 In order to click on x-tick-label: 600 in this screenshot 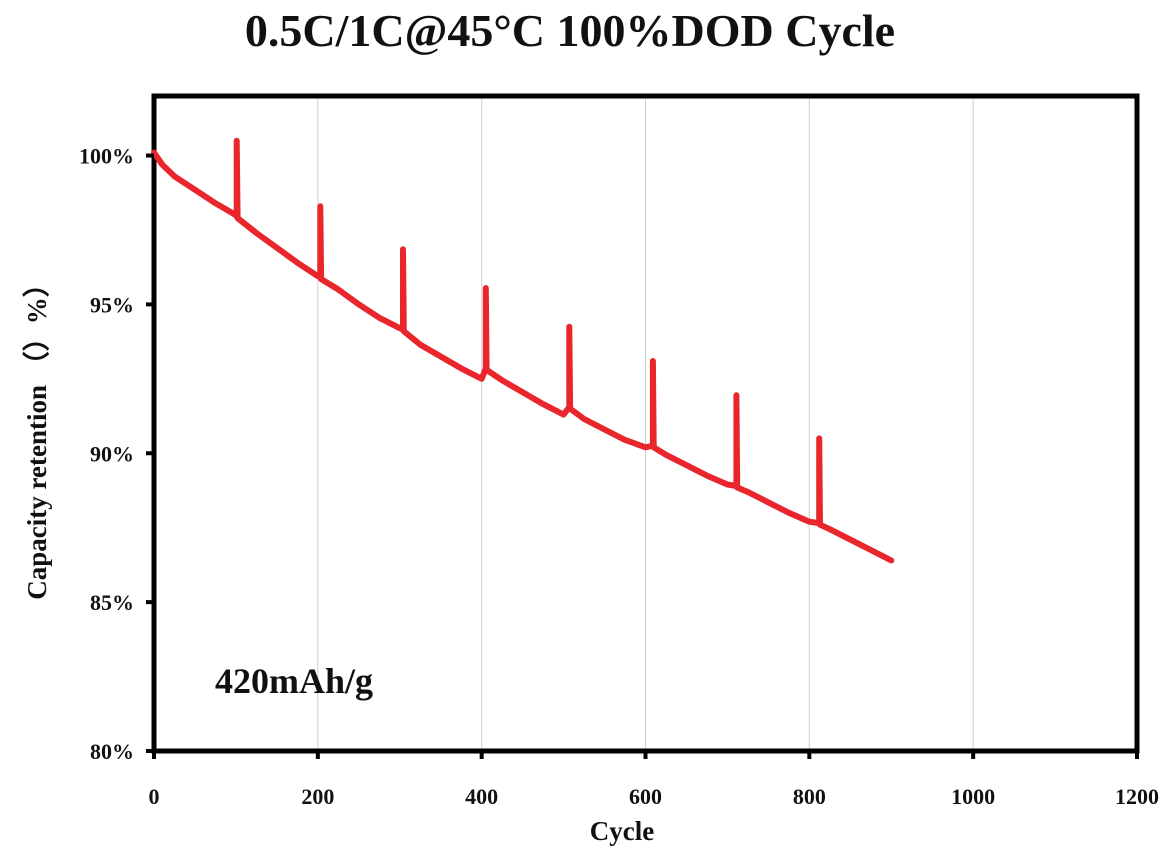, I will do `click(645, 796)`.